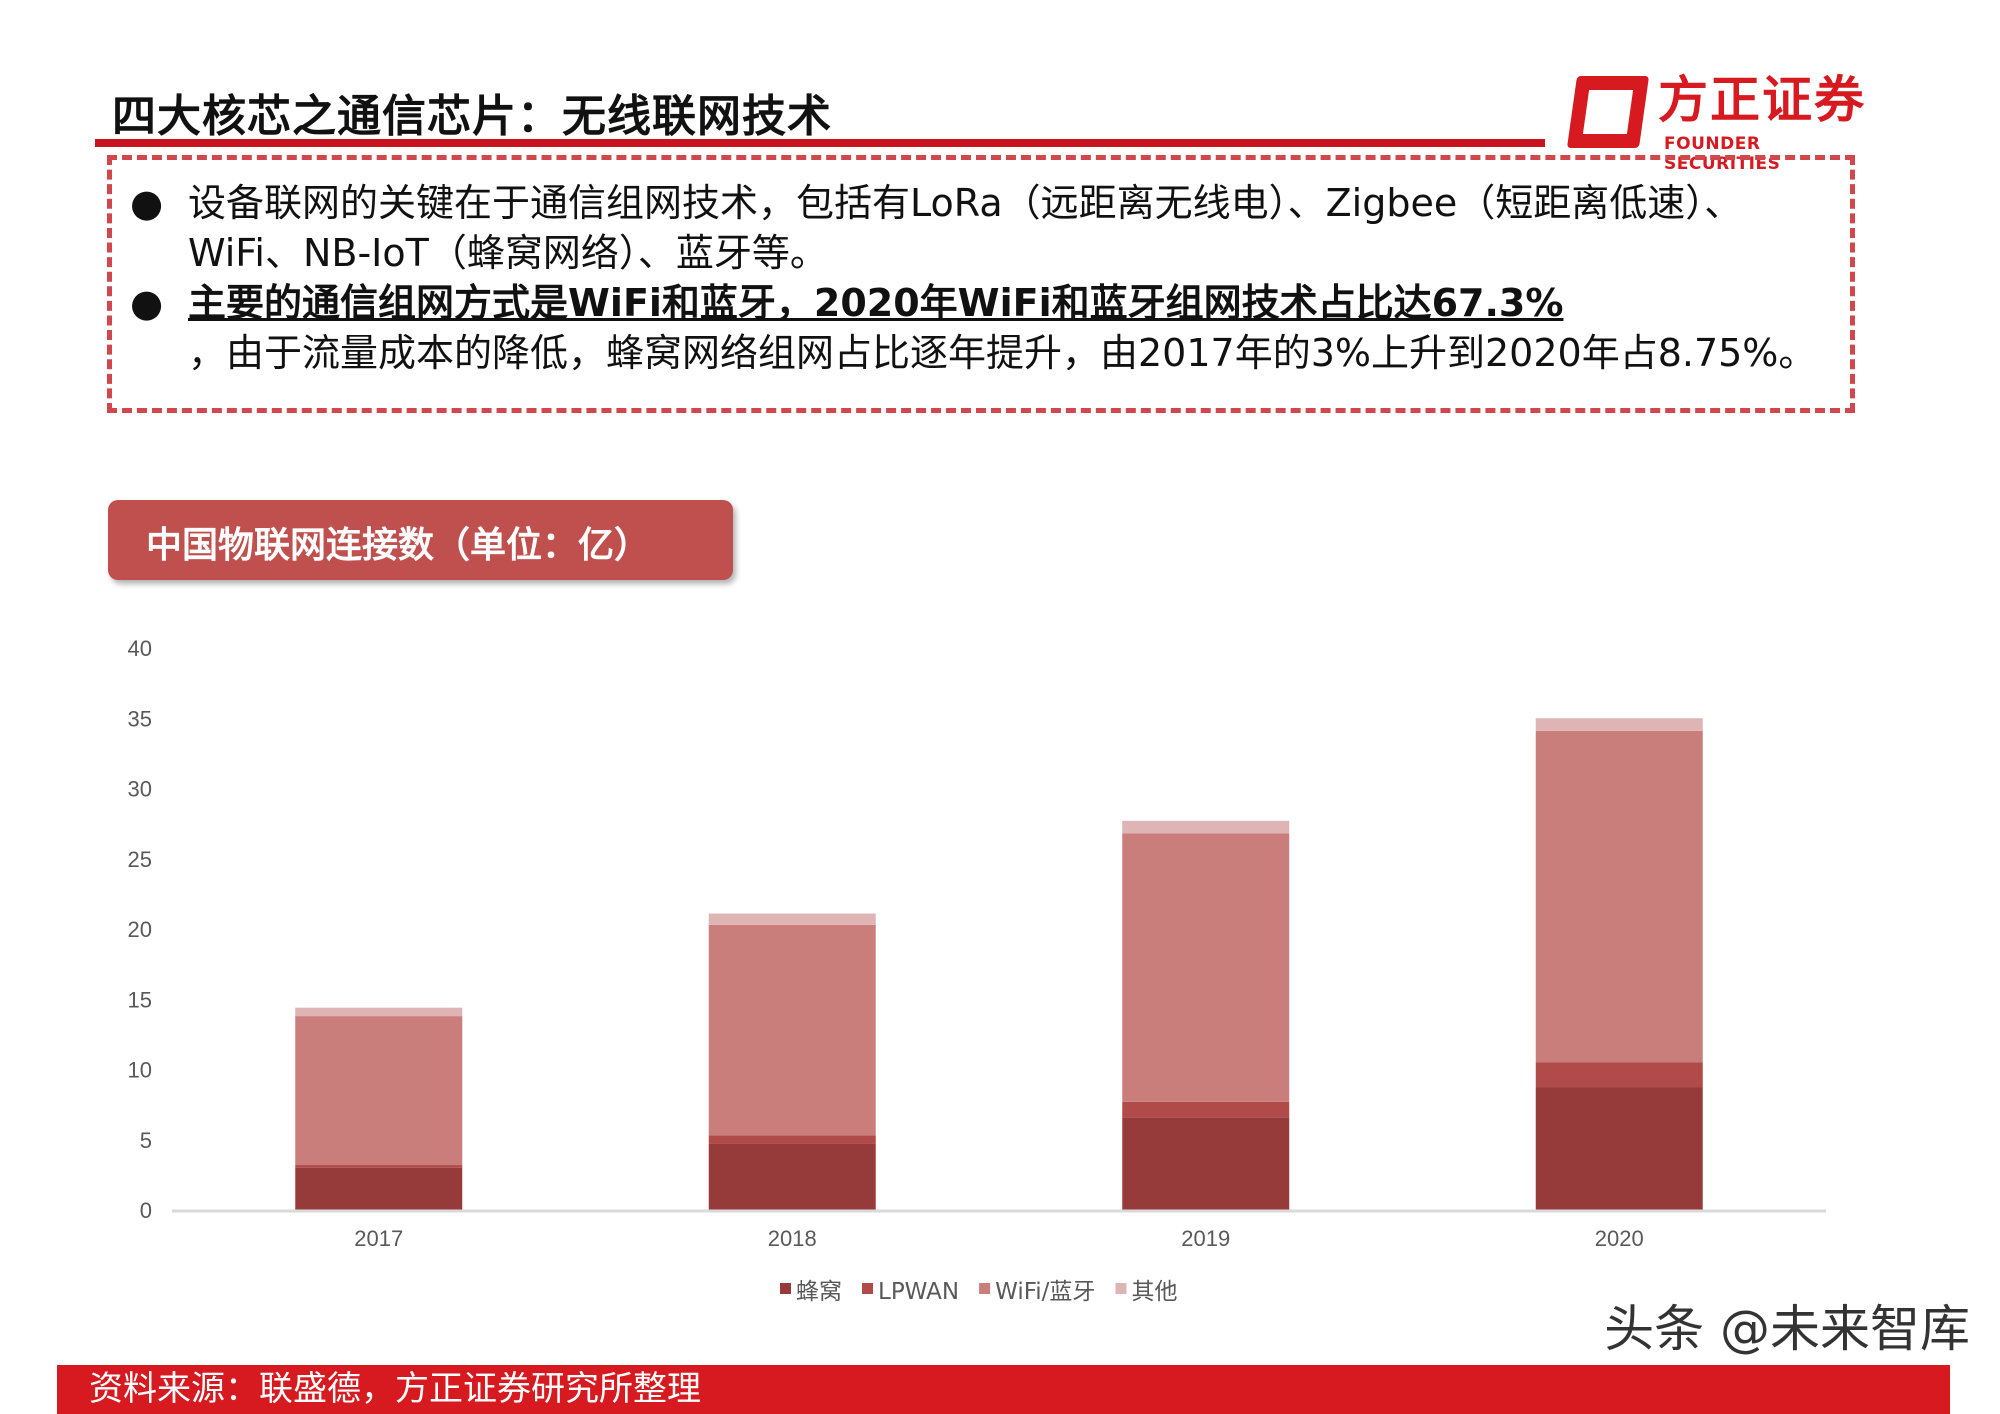 The height and width of the screenshot is (1414, 2000). Describe the element at coordinates (1619, 1238) in the screenshot. I see `x-tick-label: 2020` at that location.